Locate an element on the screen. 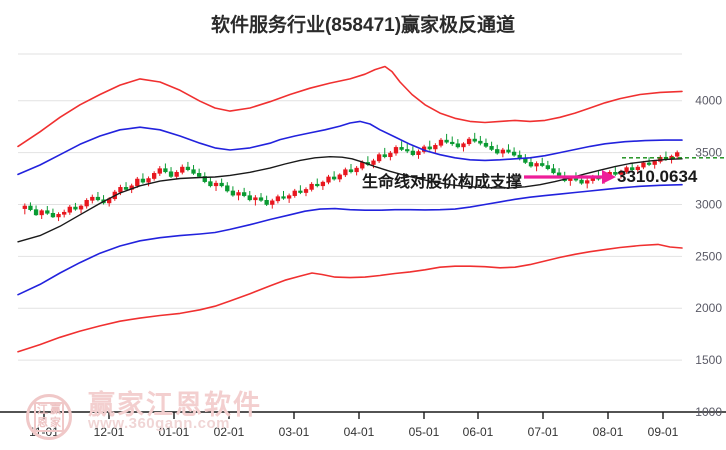 Image resolution: width=726 pixels, height=450 pixels. svg-text: 03-01 is located at coordinates (294, 432).